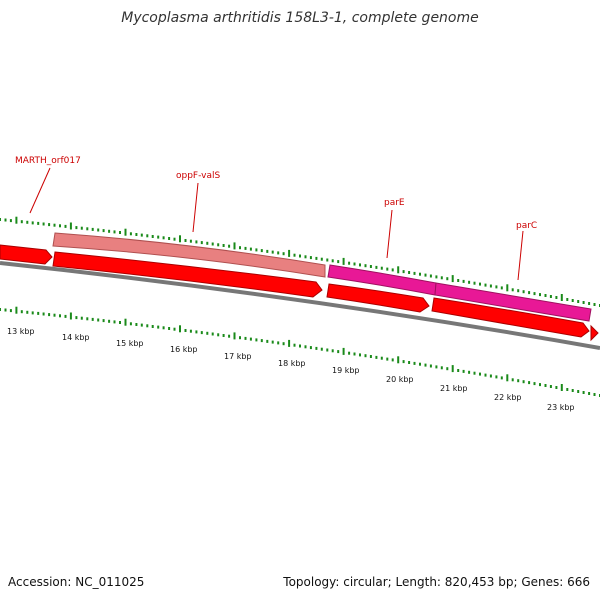 The image size is (600, 600). I want to click on gene-reverse-1-bar, so click(187, 274).